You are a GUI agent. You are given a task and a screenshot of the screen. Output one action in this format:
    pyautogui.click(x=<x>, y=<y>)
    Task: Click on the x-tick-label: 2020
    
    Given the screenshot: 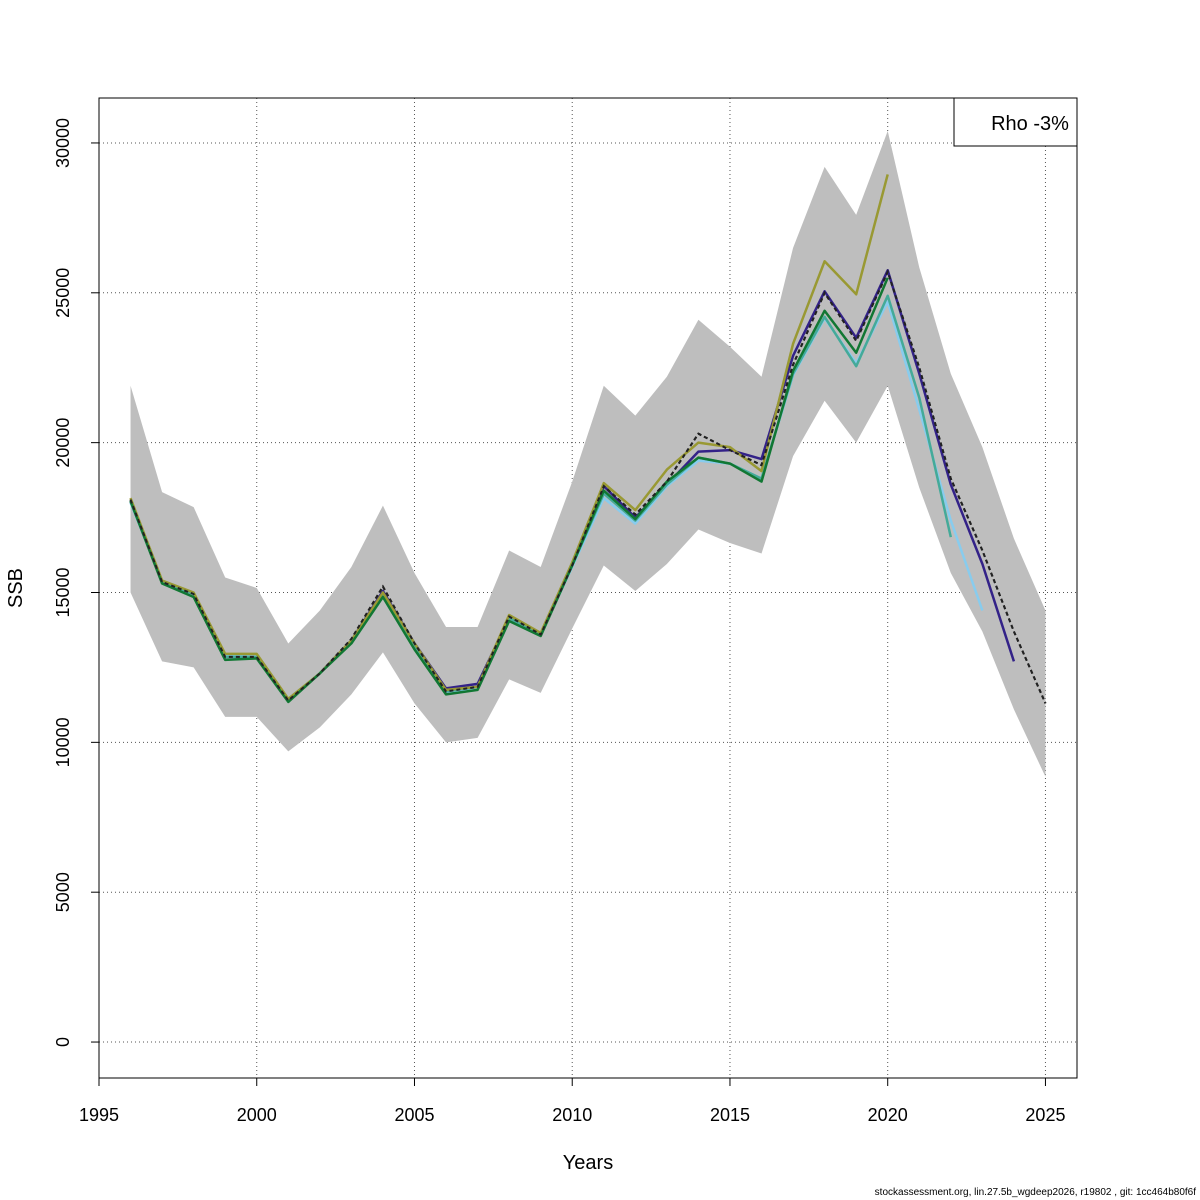 What is the action you would take?
    pyautogui.click(x=888, y=1115)
    